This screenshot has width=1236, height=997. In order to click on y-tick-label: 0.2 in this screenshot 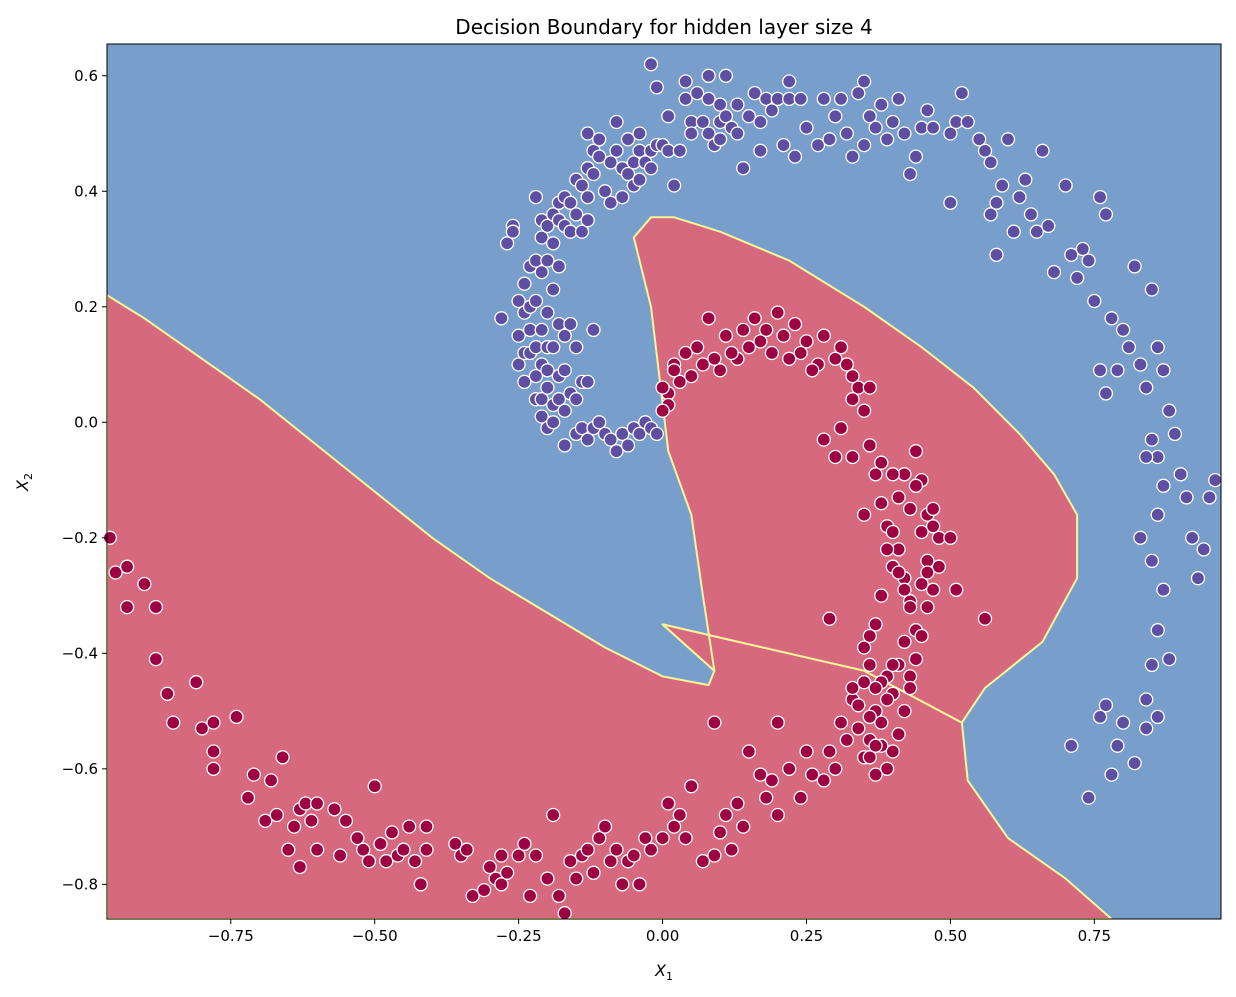, I will do `click(86, 307)`.